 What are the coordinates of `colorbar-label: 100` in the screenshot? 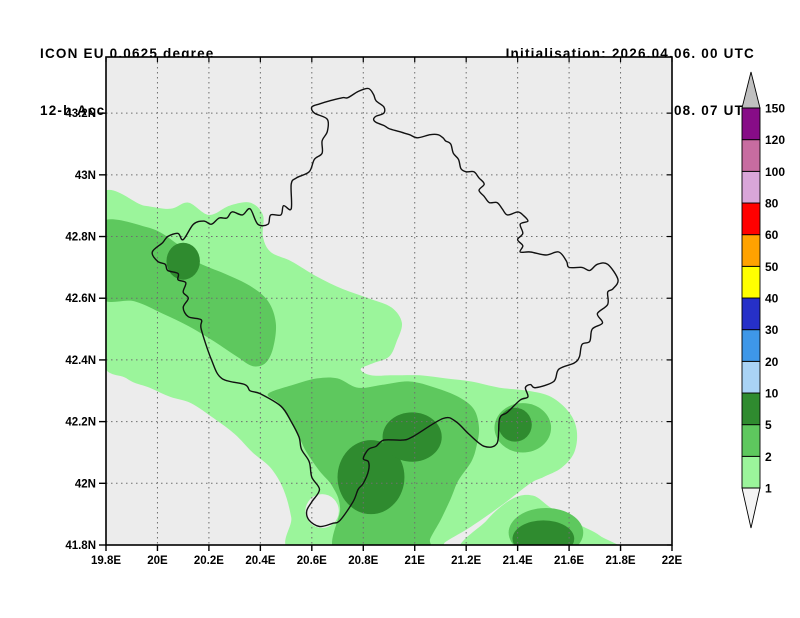 It's located at (775, 172).